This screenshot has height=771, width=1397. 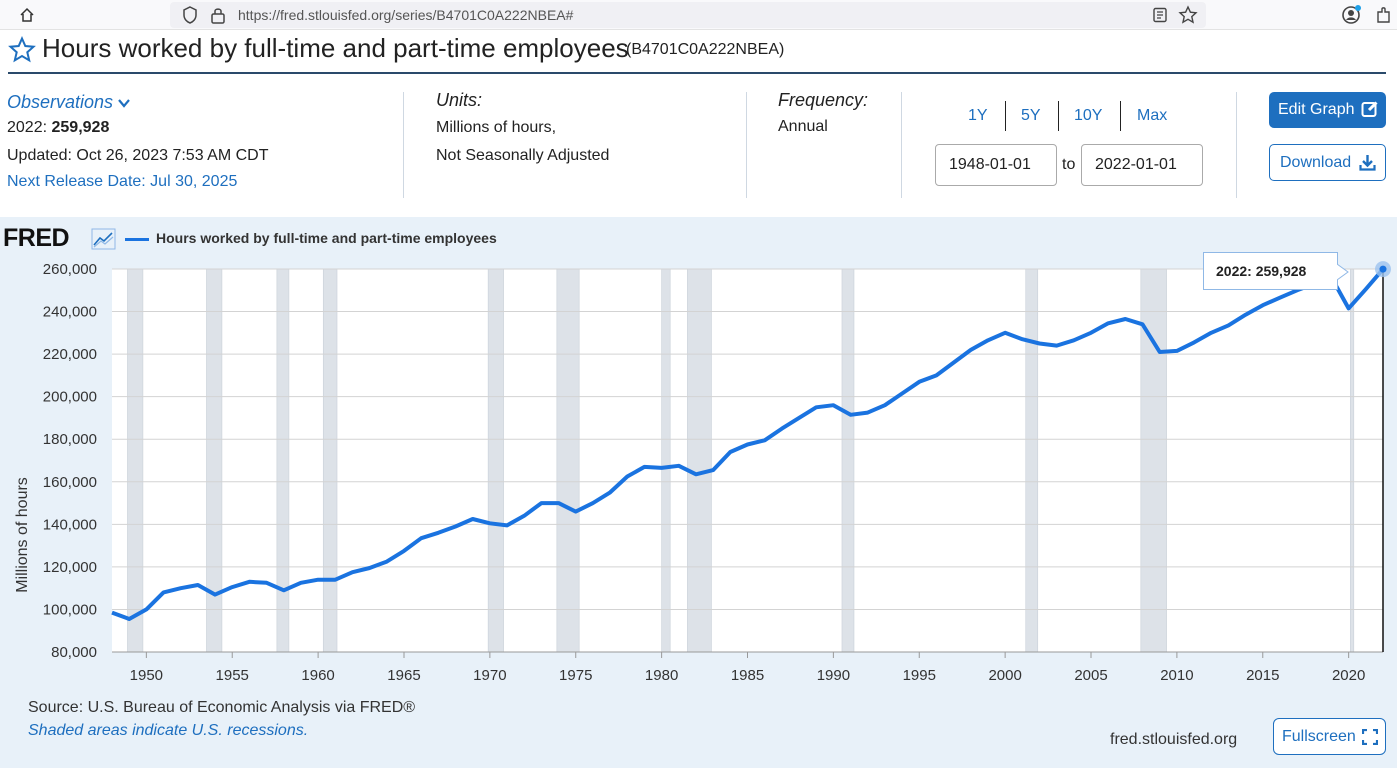 What do you see at coordinates (575, 675) in the screenshot?
I see `x-tick-label: 1975` at bounding box center [575, 675].